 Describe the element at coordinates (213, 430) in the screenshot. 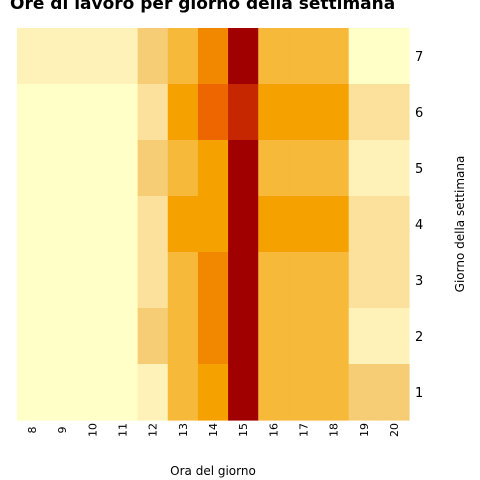

I see `x-tick-label: 14` at that location.